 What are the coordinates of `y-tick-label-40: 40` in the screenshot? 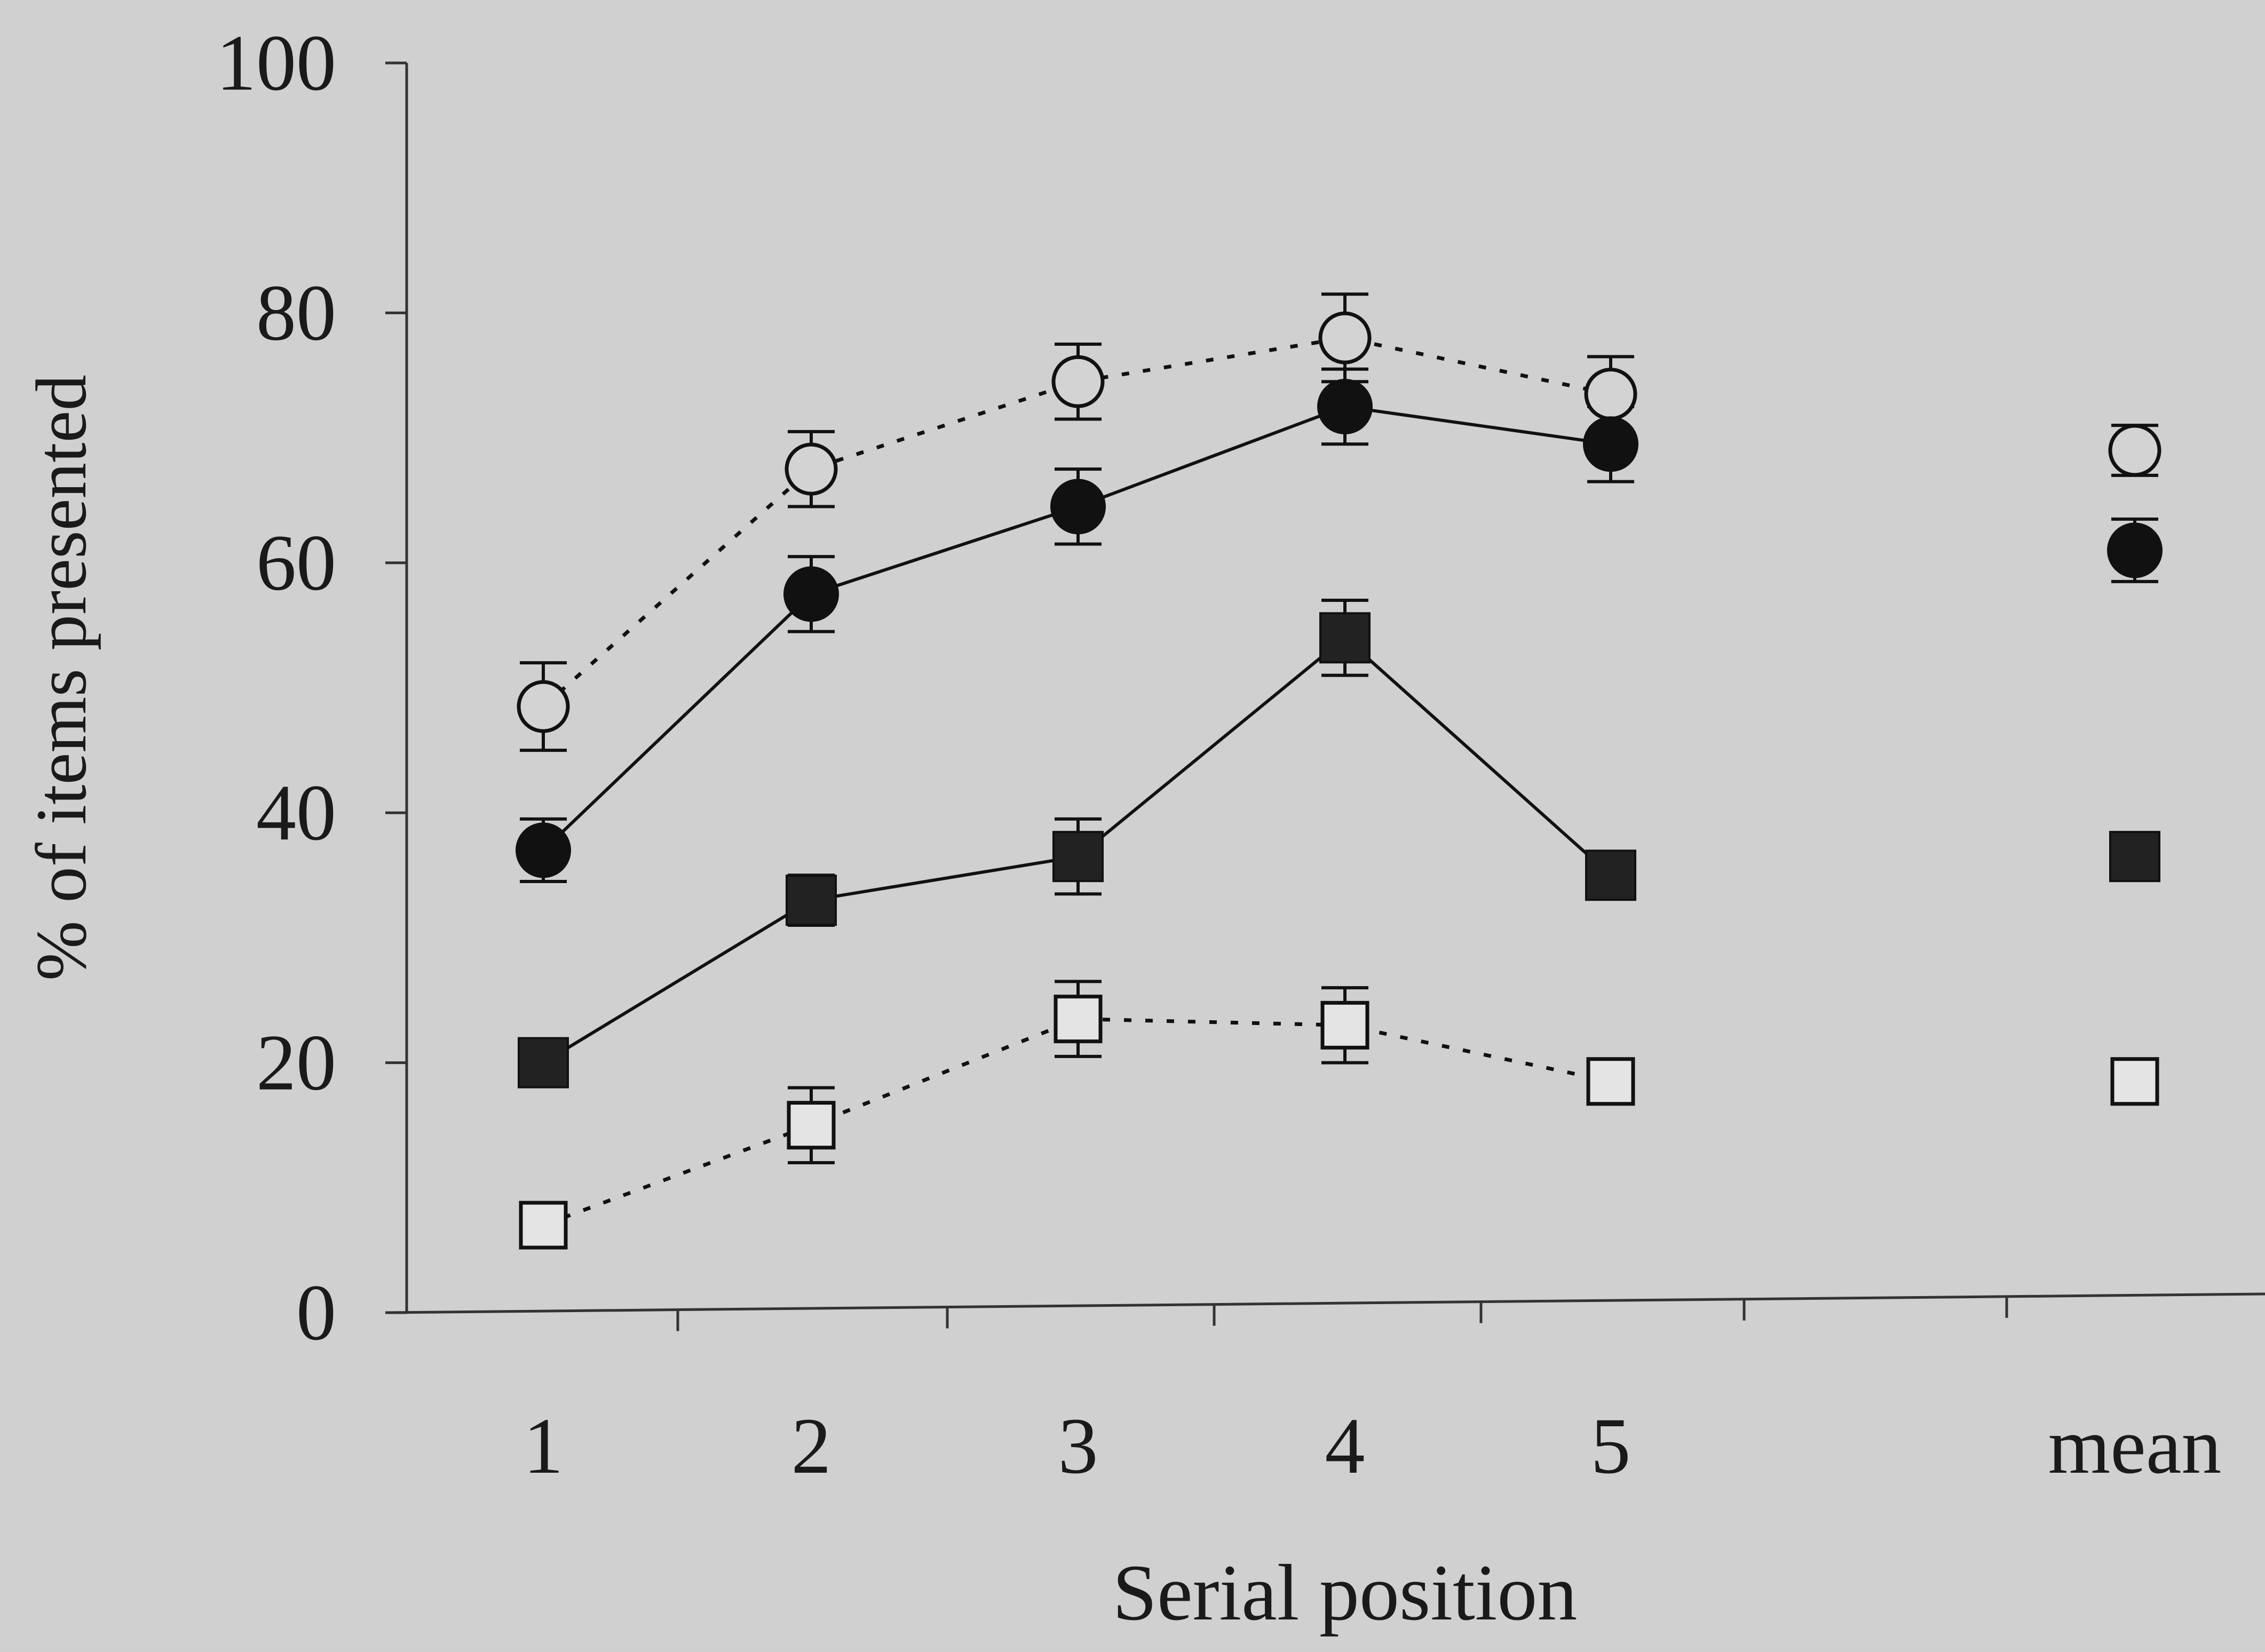 It's located at (296, 812).